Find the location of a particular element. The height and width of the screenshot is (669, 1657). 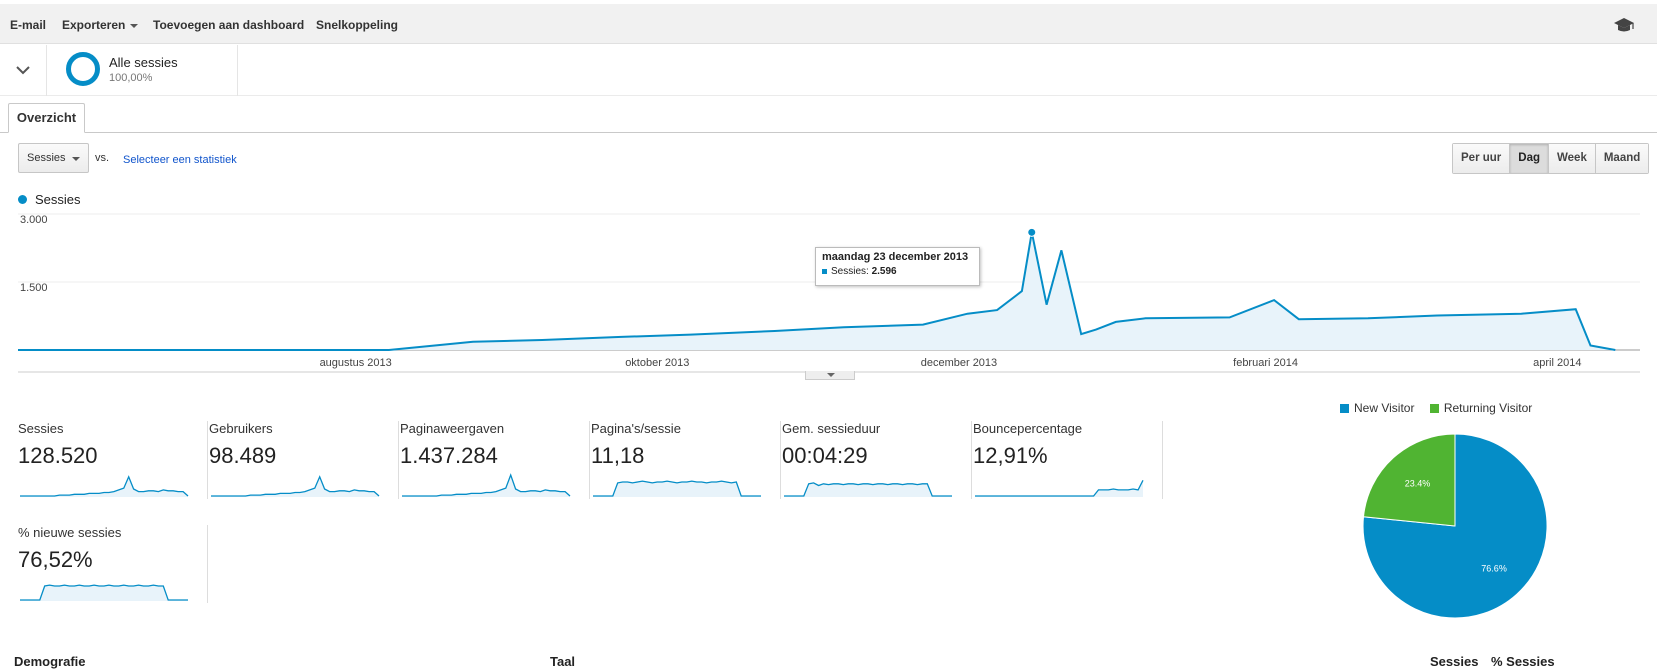

y-tick-label: 3.000 is located at coordinates (34, 220).